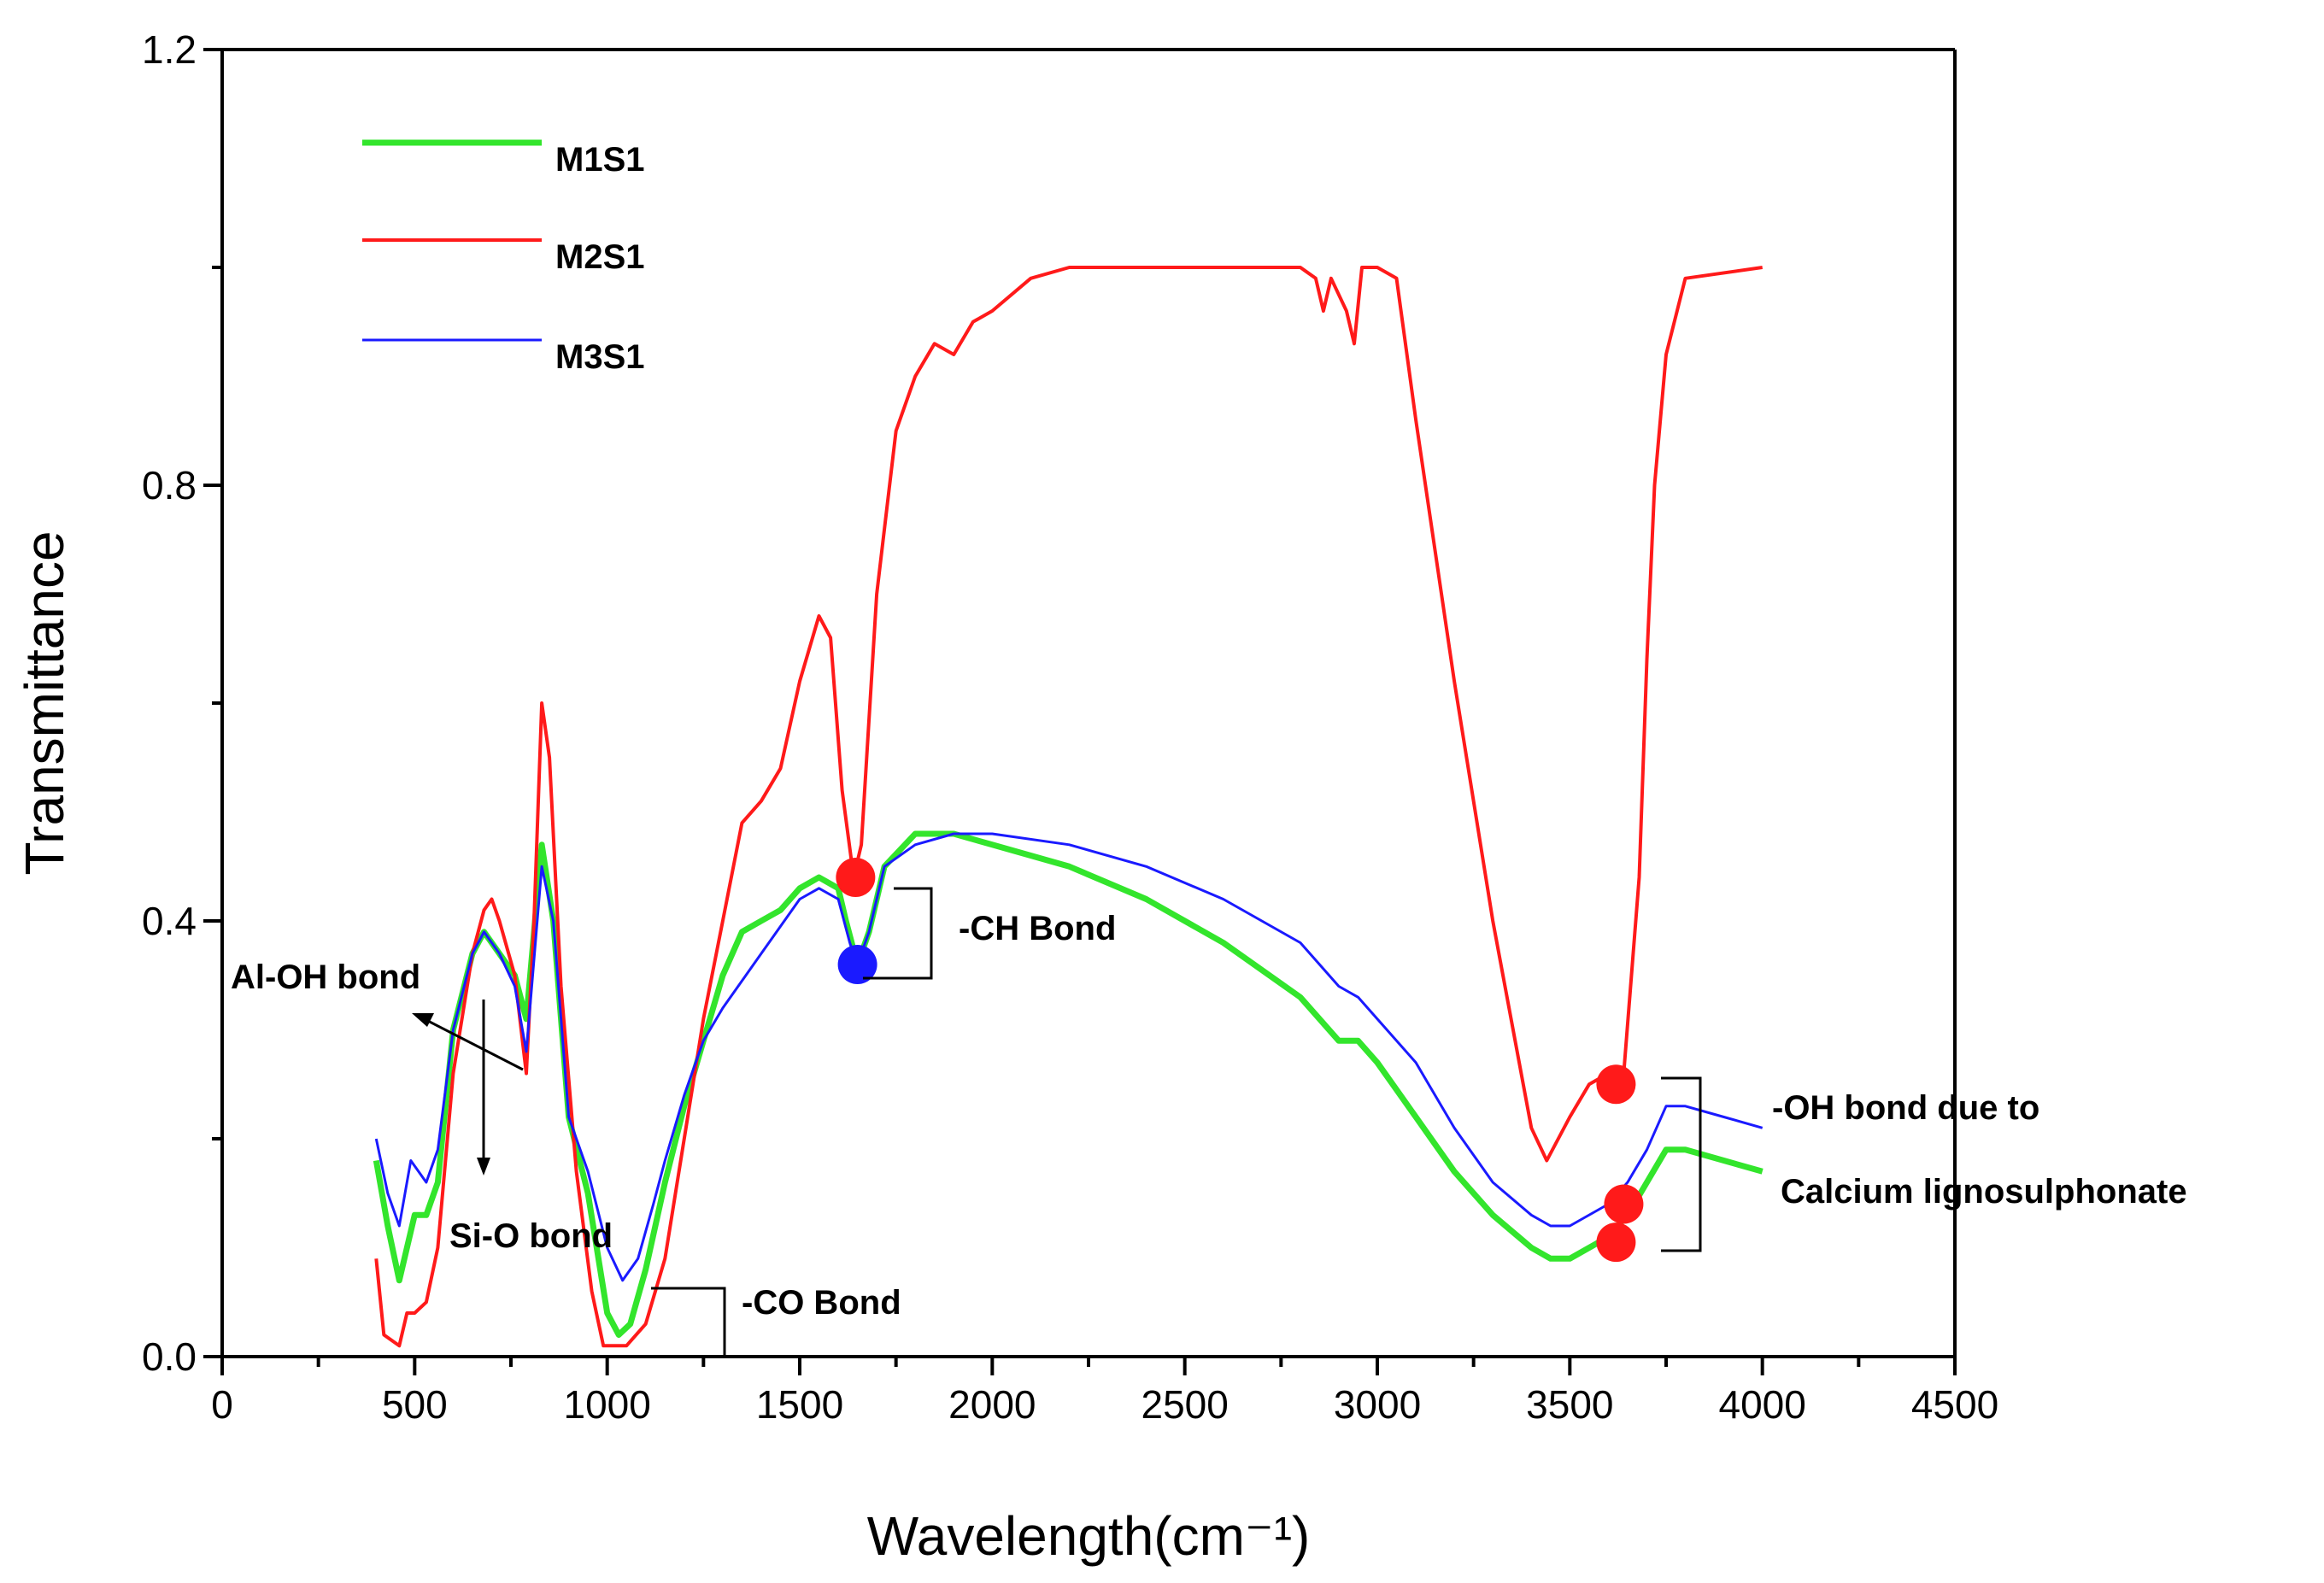 This screenshot has width=2324, height=1583. I want to click on legend: M1S1 M2S1 M3S1, so click(503, 257).